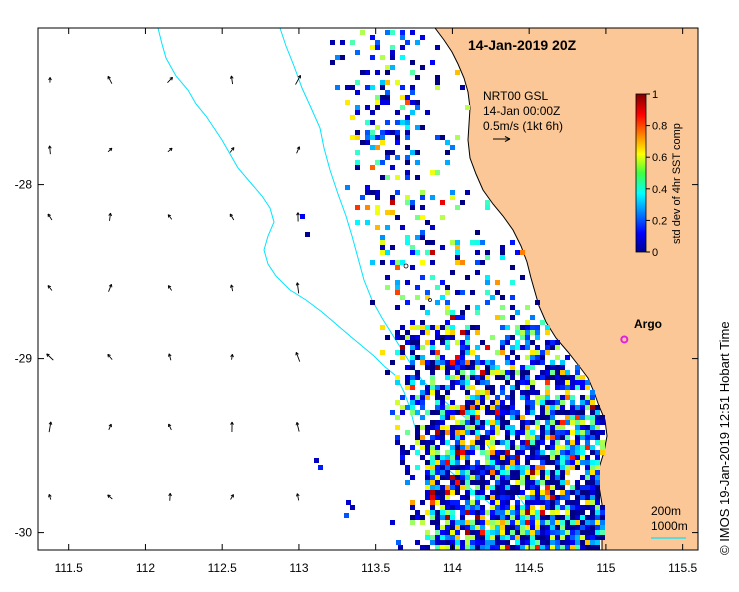  Describe the element at coordinates (502, 139) in the screenshot. I see `current-legend-arrow-icon` at that location.